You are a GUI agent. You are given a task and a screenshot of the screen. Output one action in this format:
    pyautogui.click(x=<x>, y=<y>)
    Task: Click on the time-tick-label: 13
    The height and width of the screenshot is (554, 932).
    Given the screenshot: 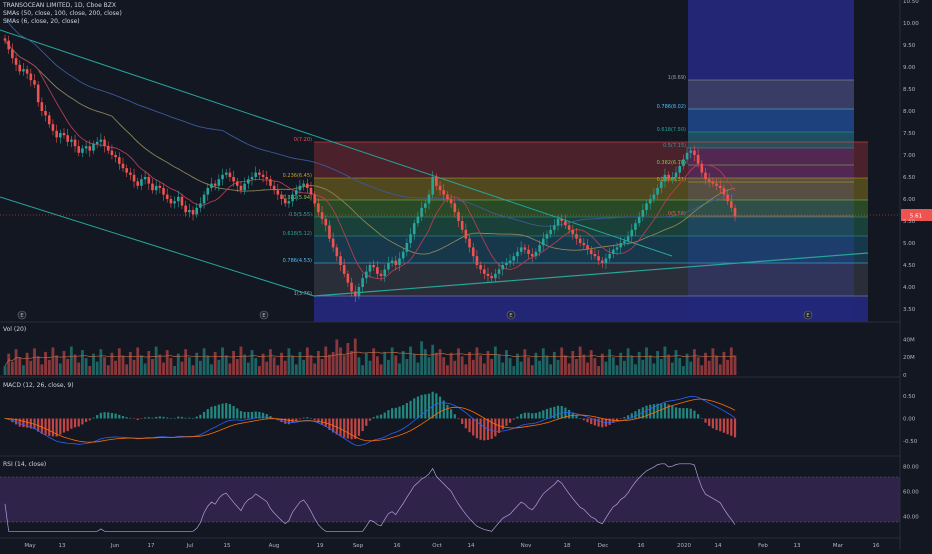 What is the action you would take?
    pyautogui.click(x=797, y=546)
    